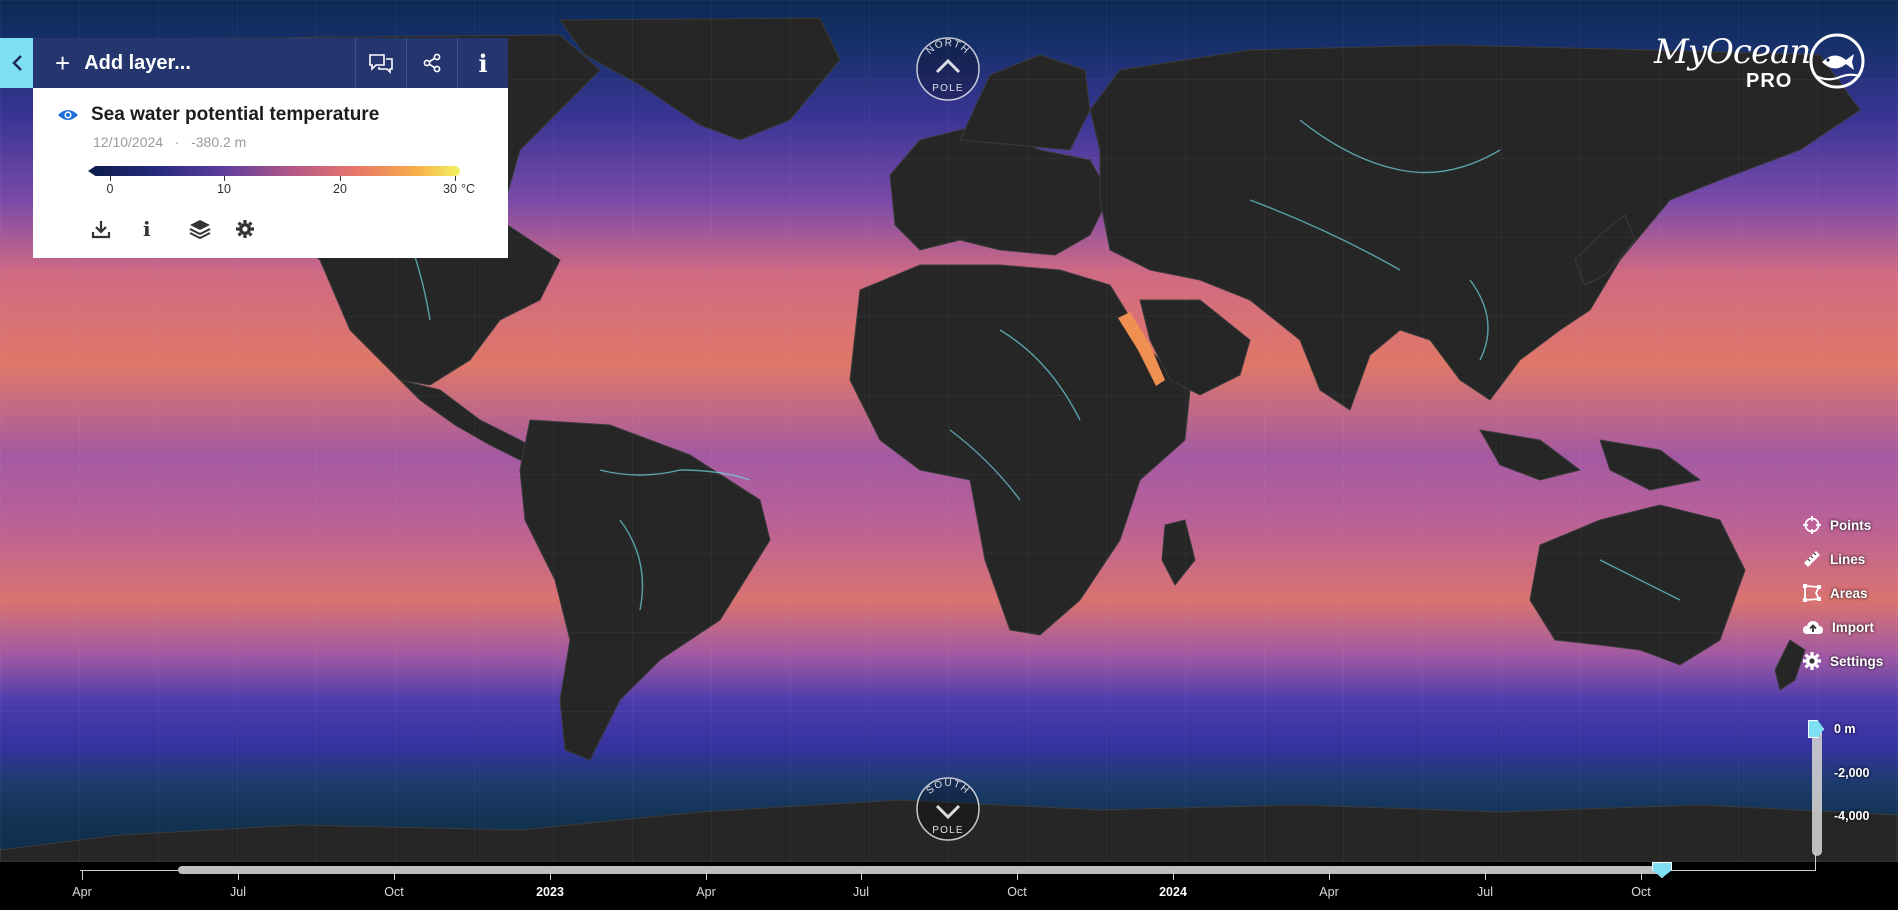 This screenshot has width=1898, height=910. Describe the element at coordinates (281, 186) in the screenshot. I see `color-legend: 0 10 20 30 °C` at that location.